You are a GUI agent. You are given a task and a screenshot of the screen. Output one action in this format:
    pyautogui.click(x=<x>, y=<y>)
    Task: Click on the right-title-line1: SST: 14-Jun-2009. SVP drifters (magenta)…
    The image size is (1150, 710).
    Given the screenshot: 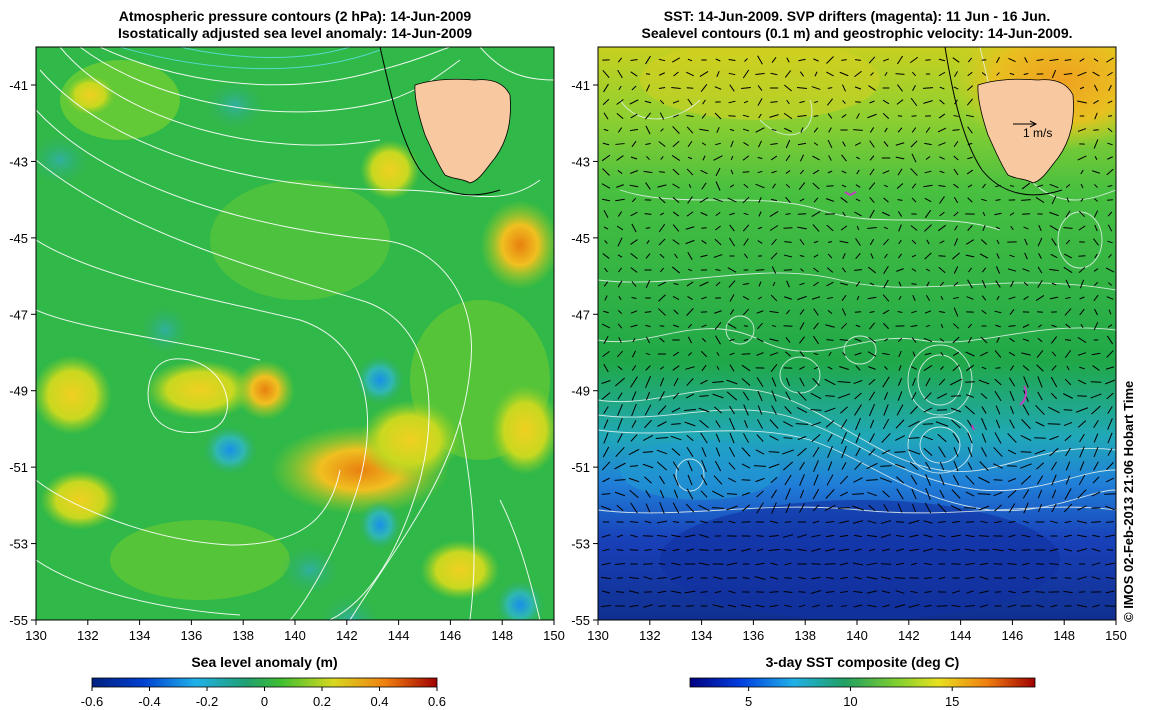 What is the action you would take?
    pyautogui.click(x=857, y=16)
    